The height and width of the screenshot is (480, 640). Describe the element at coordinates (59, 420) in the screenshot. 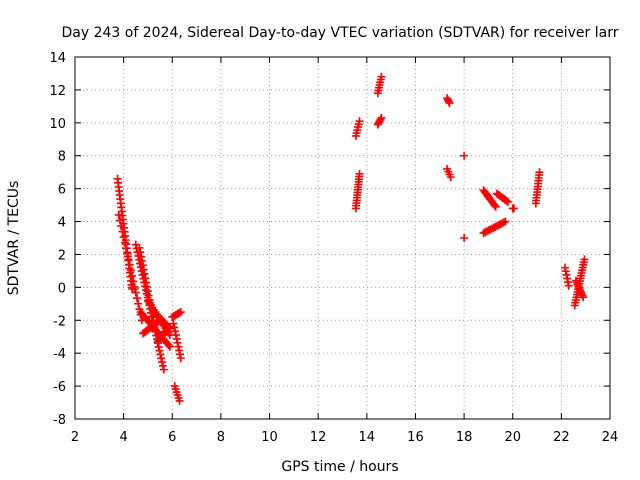

I see `y-tick-label: -8` at that location.